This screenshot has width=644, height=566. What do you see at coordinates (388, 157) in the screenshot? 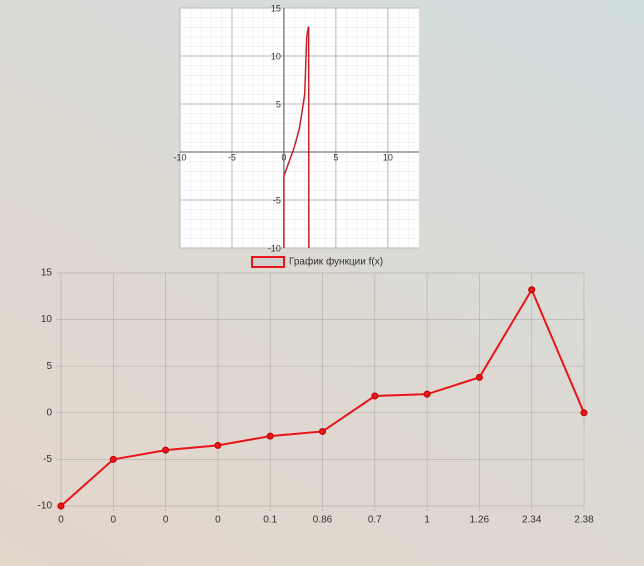
I see `x-tick-label: 10` at bounding box center [388, 157].